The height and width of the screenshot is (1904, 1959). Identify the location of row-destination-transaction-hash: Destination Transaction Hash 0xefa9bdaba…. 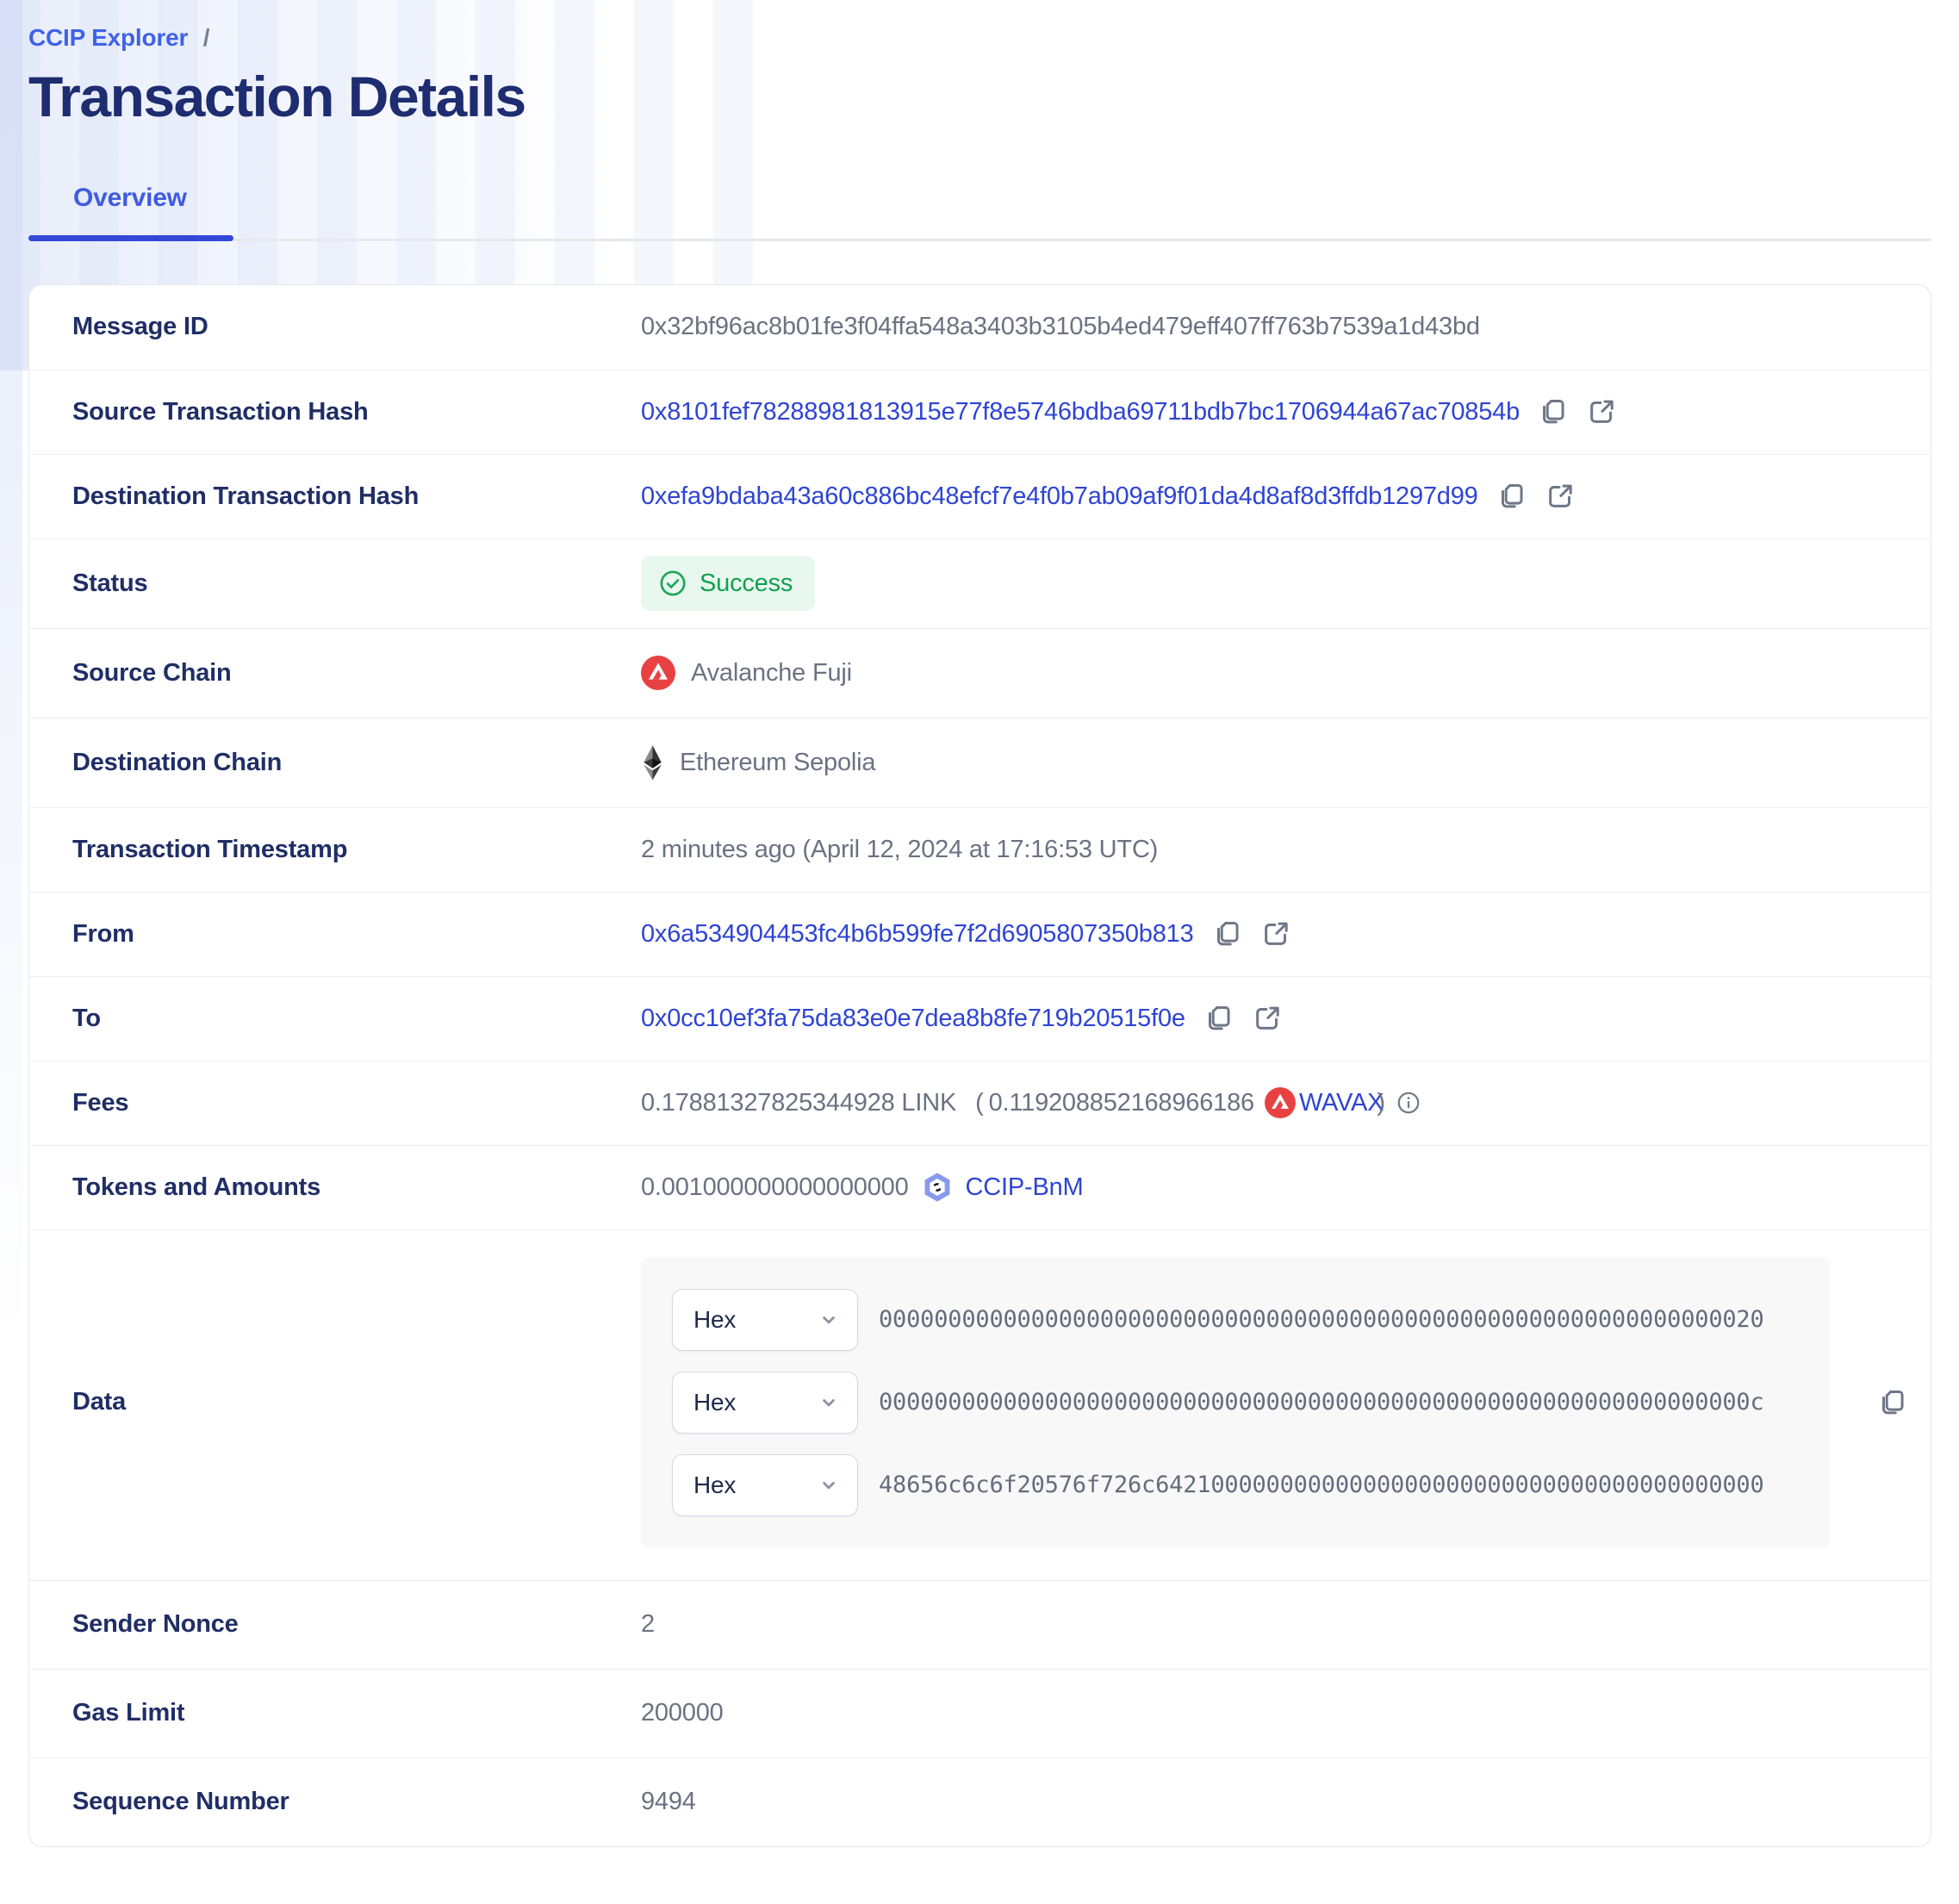
(980, 496).